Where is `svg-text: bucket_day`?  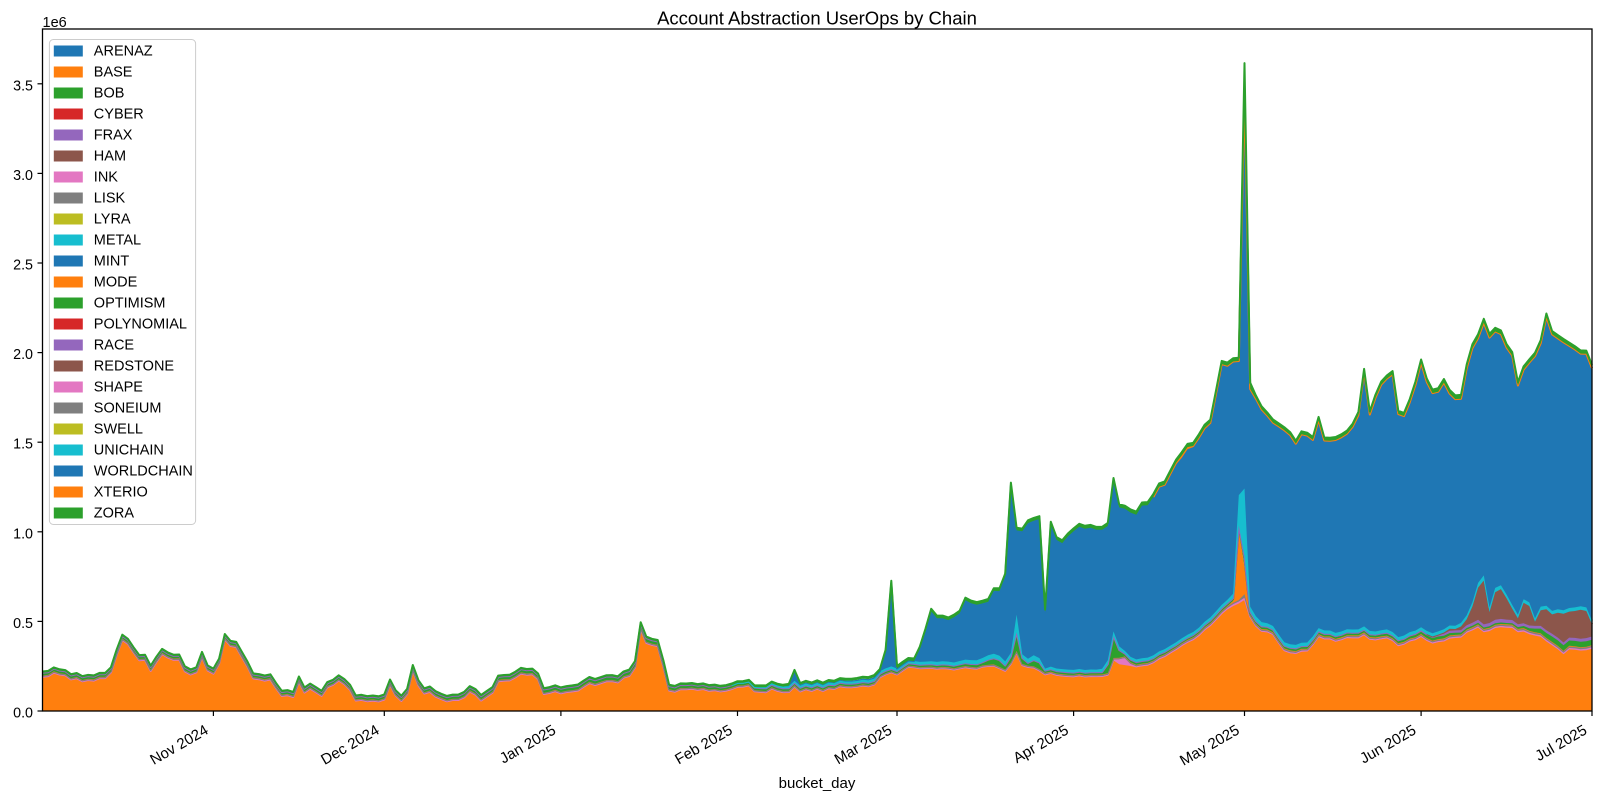 svg-text: bucket_day is located at coordinates (817, 783).